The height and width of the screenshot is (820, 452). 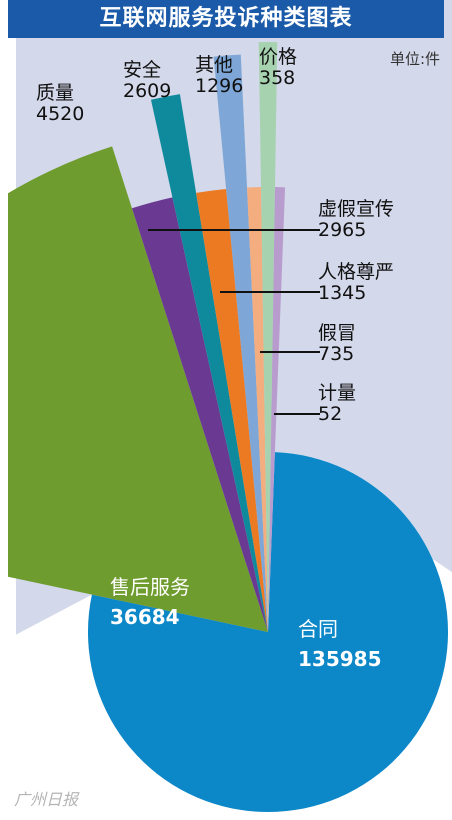 I want to click on label-qita: 其他 1296, so click(x=219, y=76).